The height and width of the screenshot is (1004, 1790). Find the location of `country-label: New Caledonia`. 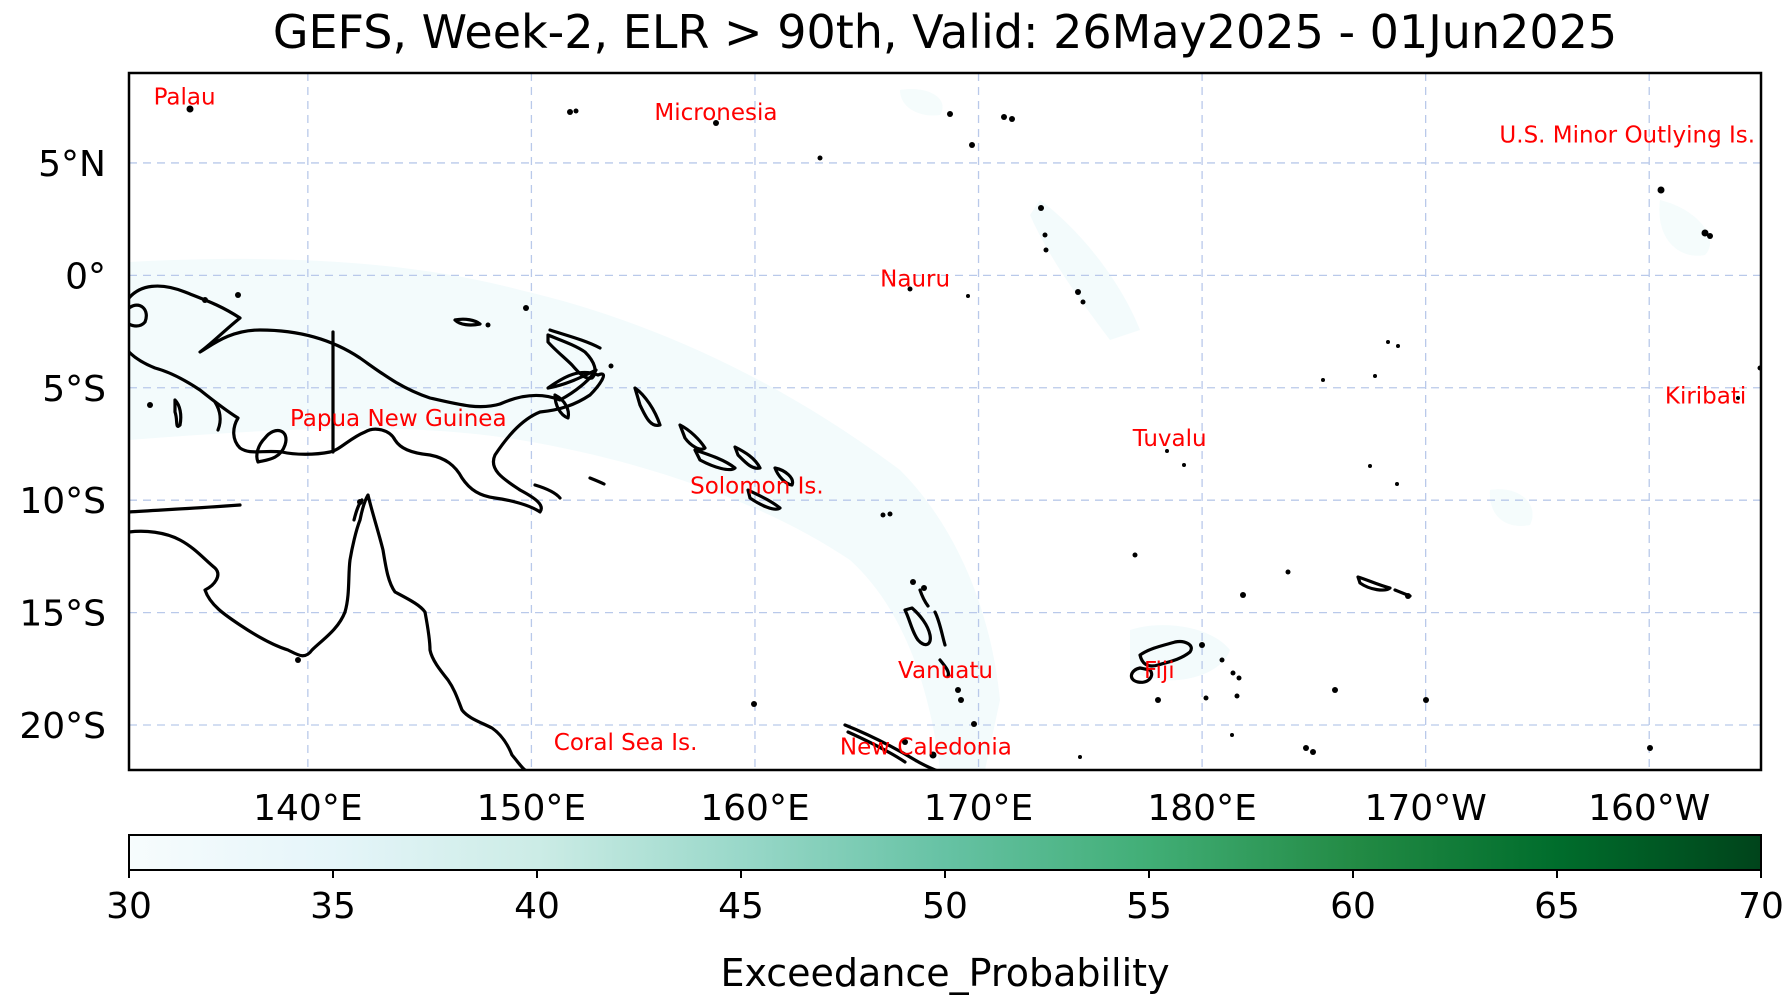

country-label: New Caledonia is located at coordinates (926, 747).